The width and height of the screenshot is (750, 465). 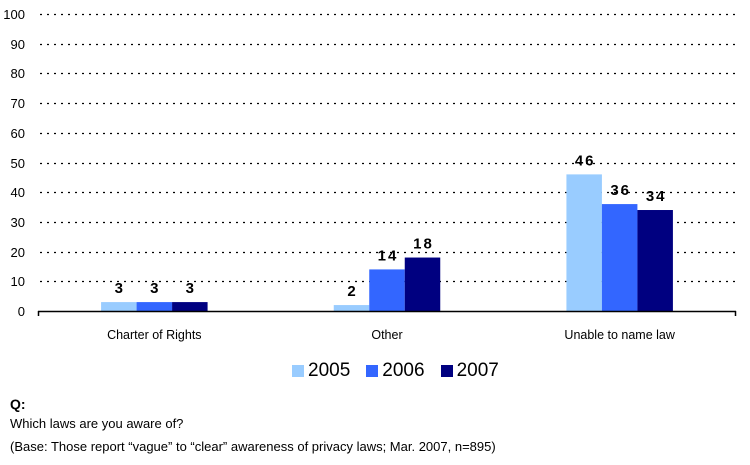 What do you see at coordinates (386, 335) in the screenshot?
I see `x-tick-label: Other` at bounding box center [386, 335].